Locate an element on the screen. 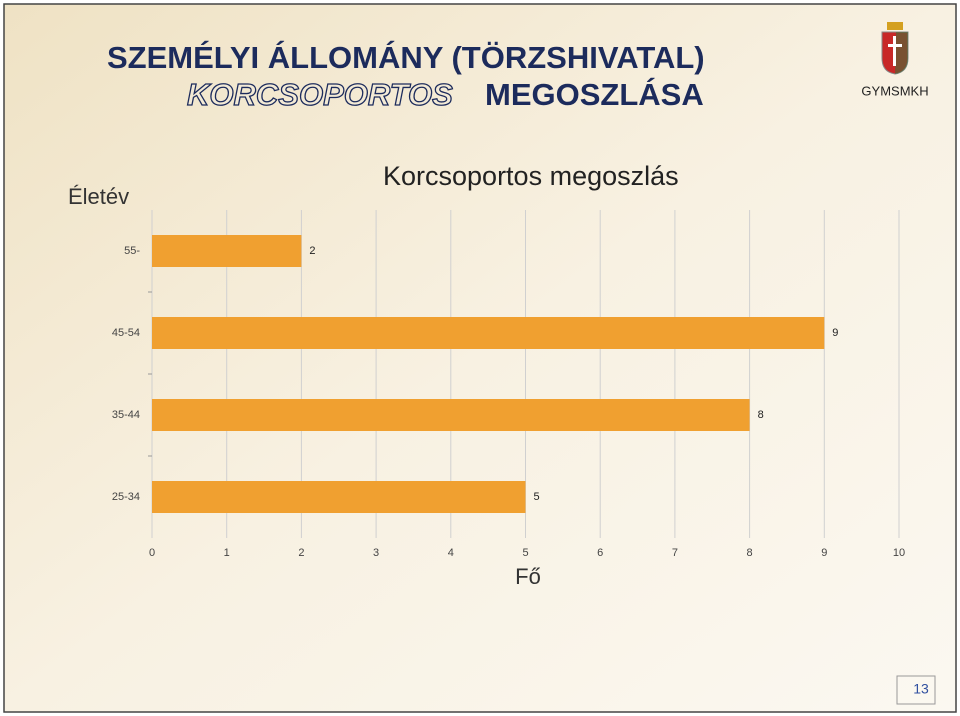 The width and height of the screenshot is (960, 716). page-number-box is located at coordinates (916, 690).